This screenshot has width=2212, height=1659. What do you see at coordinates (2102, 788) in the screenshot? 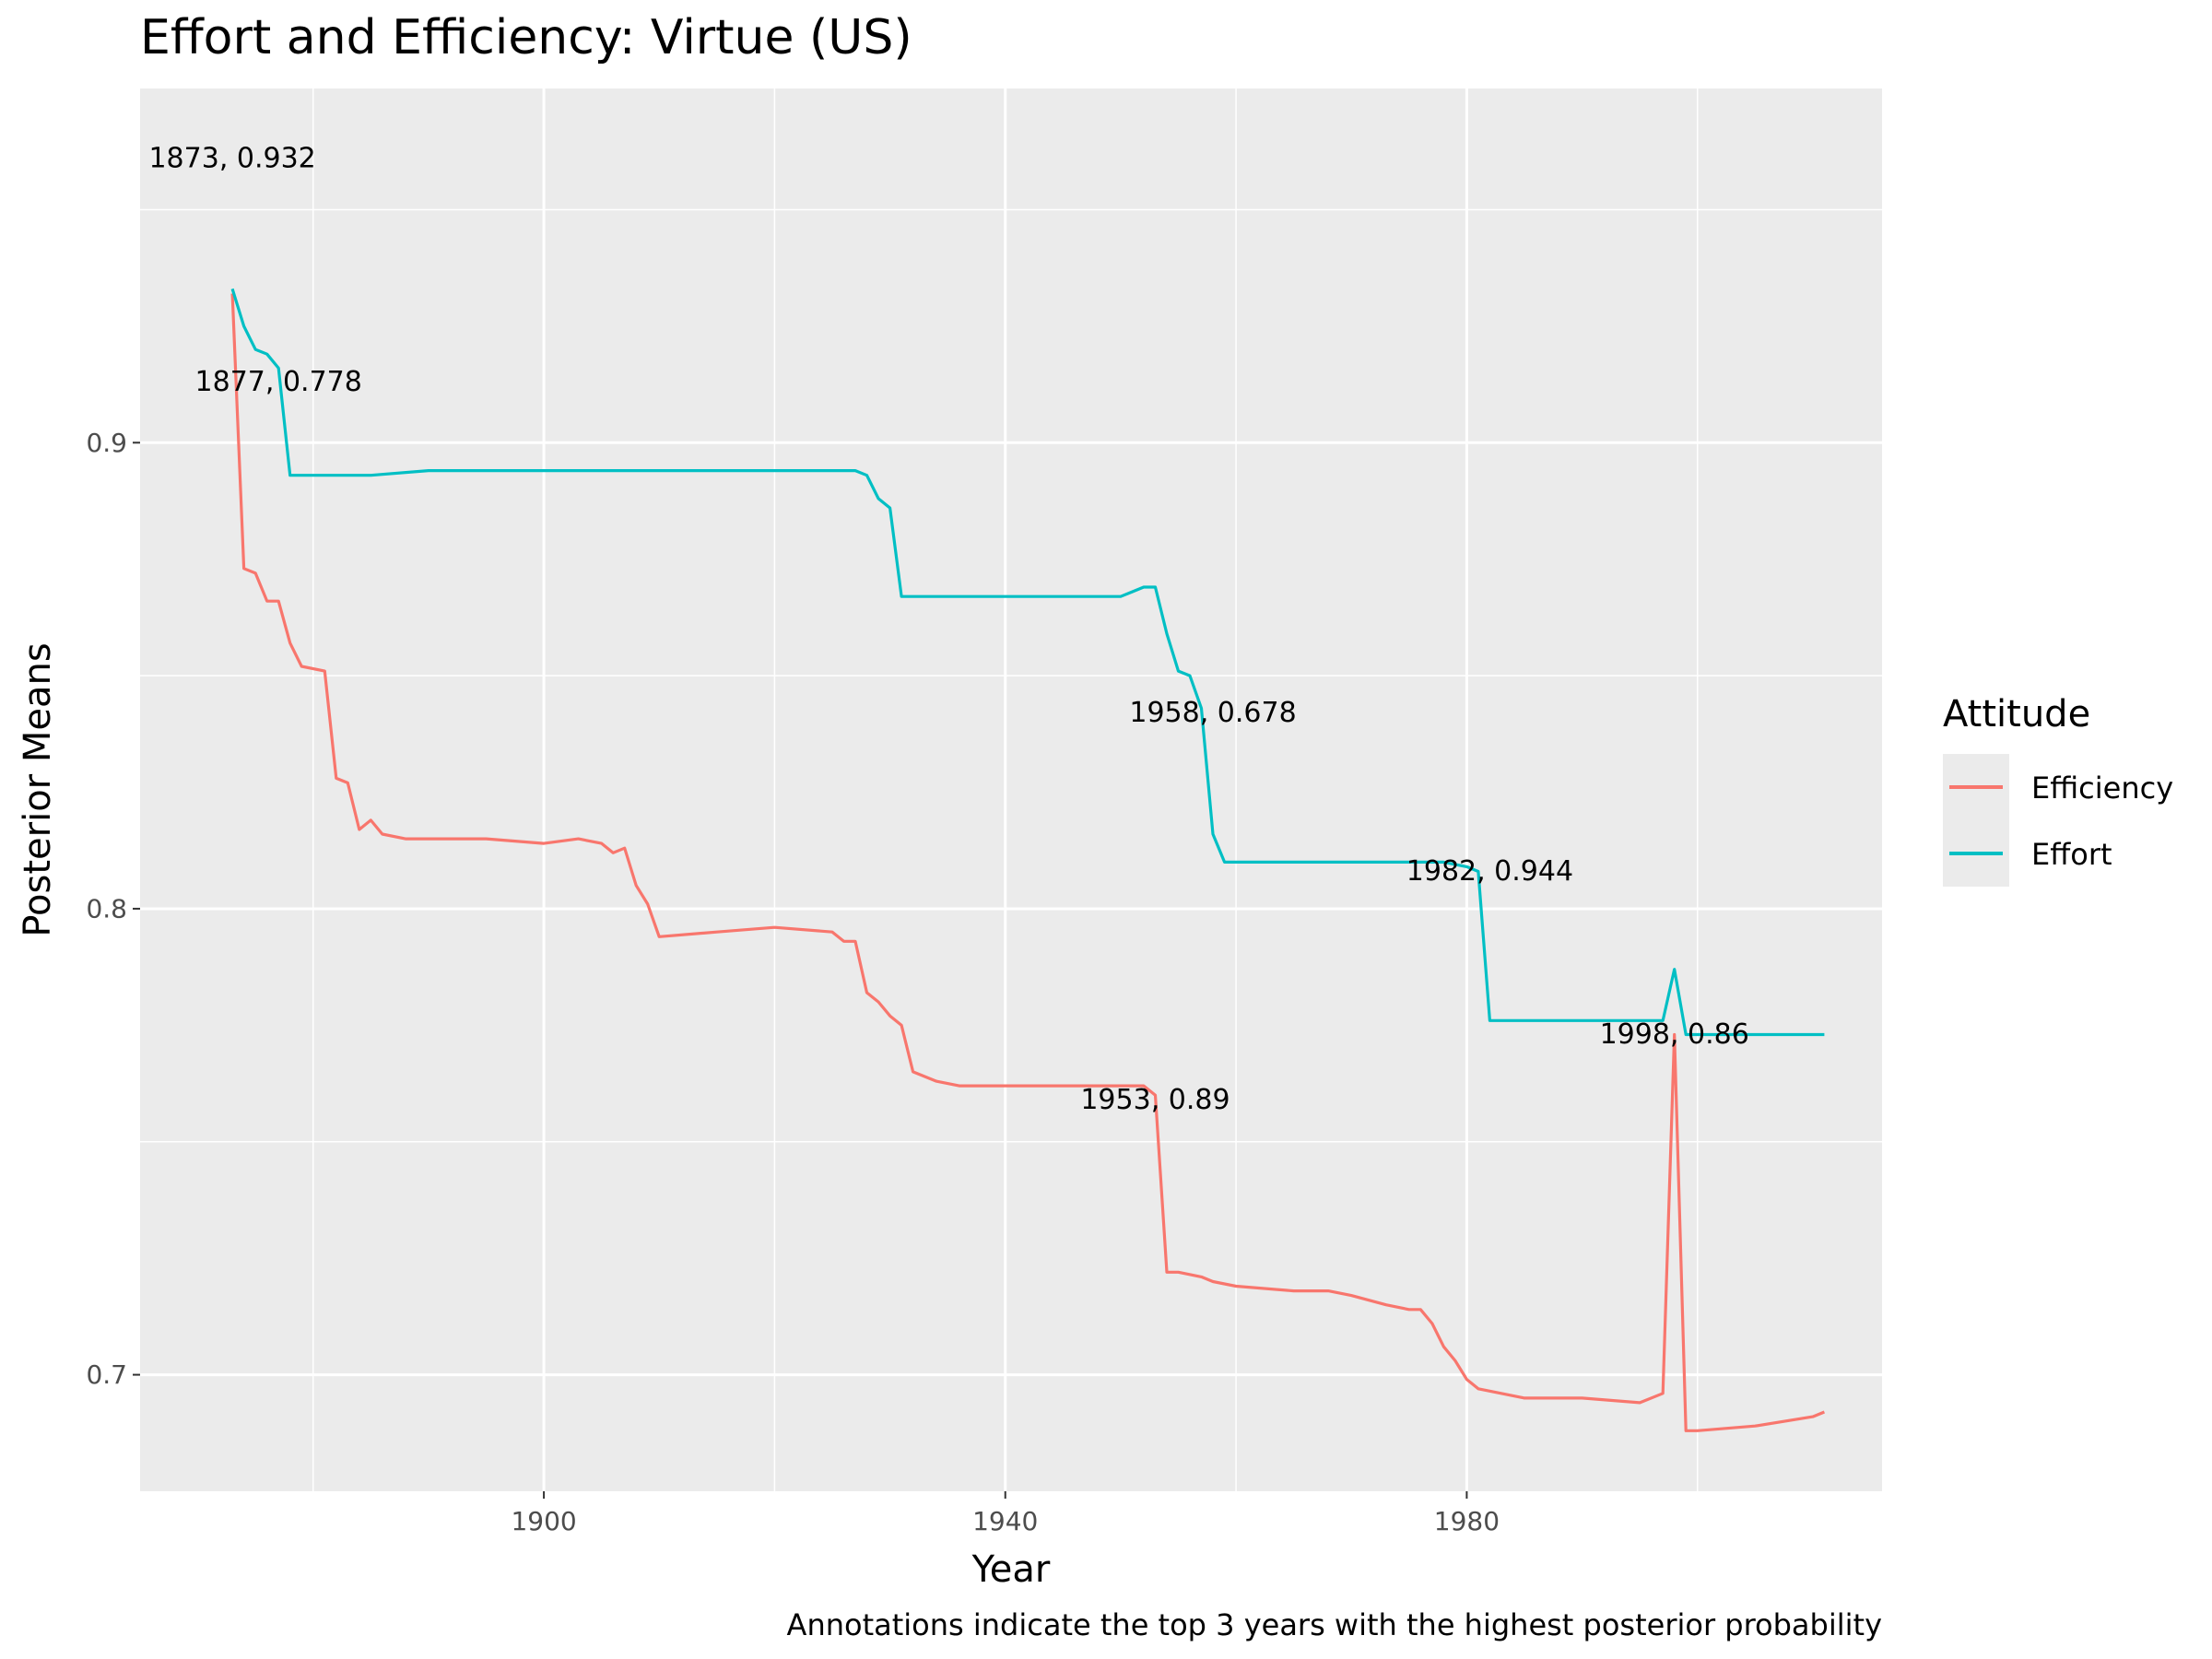
I see `legend-label-efficiency: Efficiency` at bounding box center [2102, 788].